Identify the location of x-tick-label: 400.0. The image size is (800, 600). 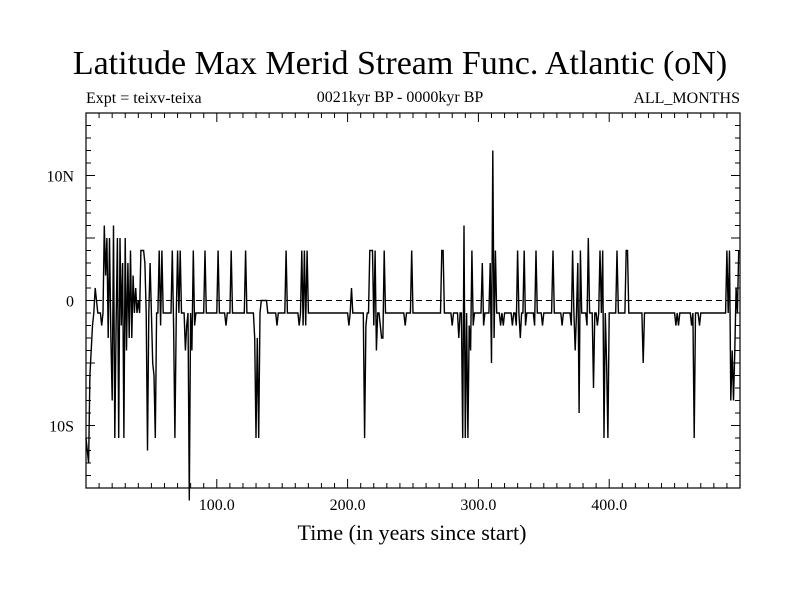
(609, 505).